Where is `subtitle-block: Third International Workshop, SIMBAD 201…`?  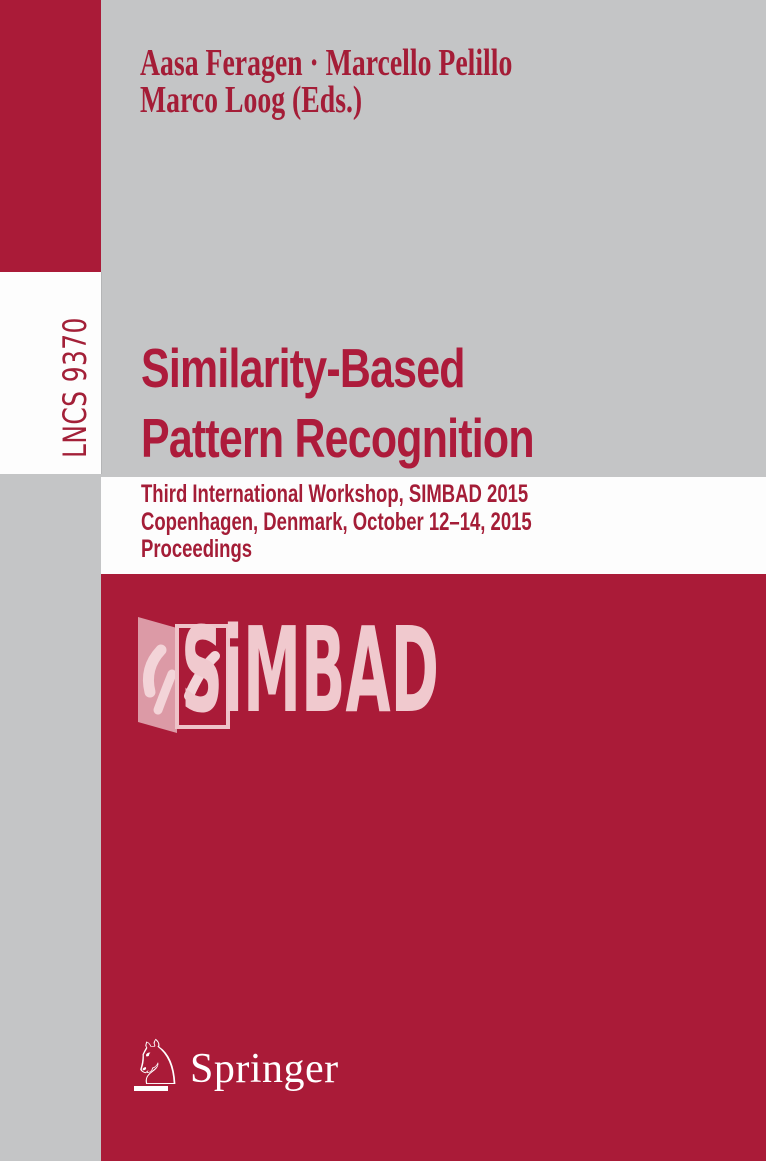
subtitle-block: Third International Workshop, SIMBAD 201… is located at coordinates (336, 522).